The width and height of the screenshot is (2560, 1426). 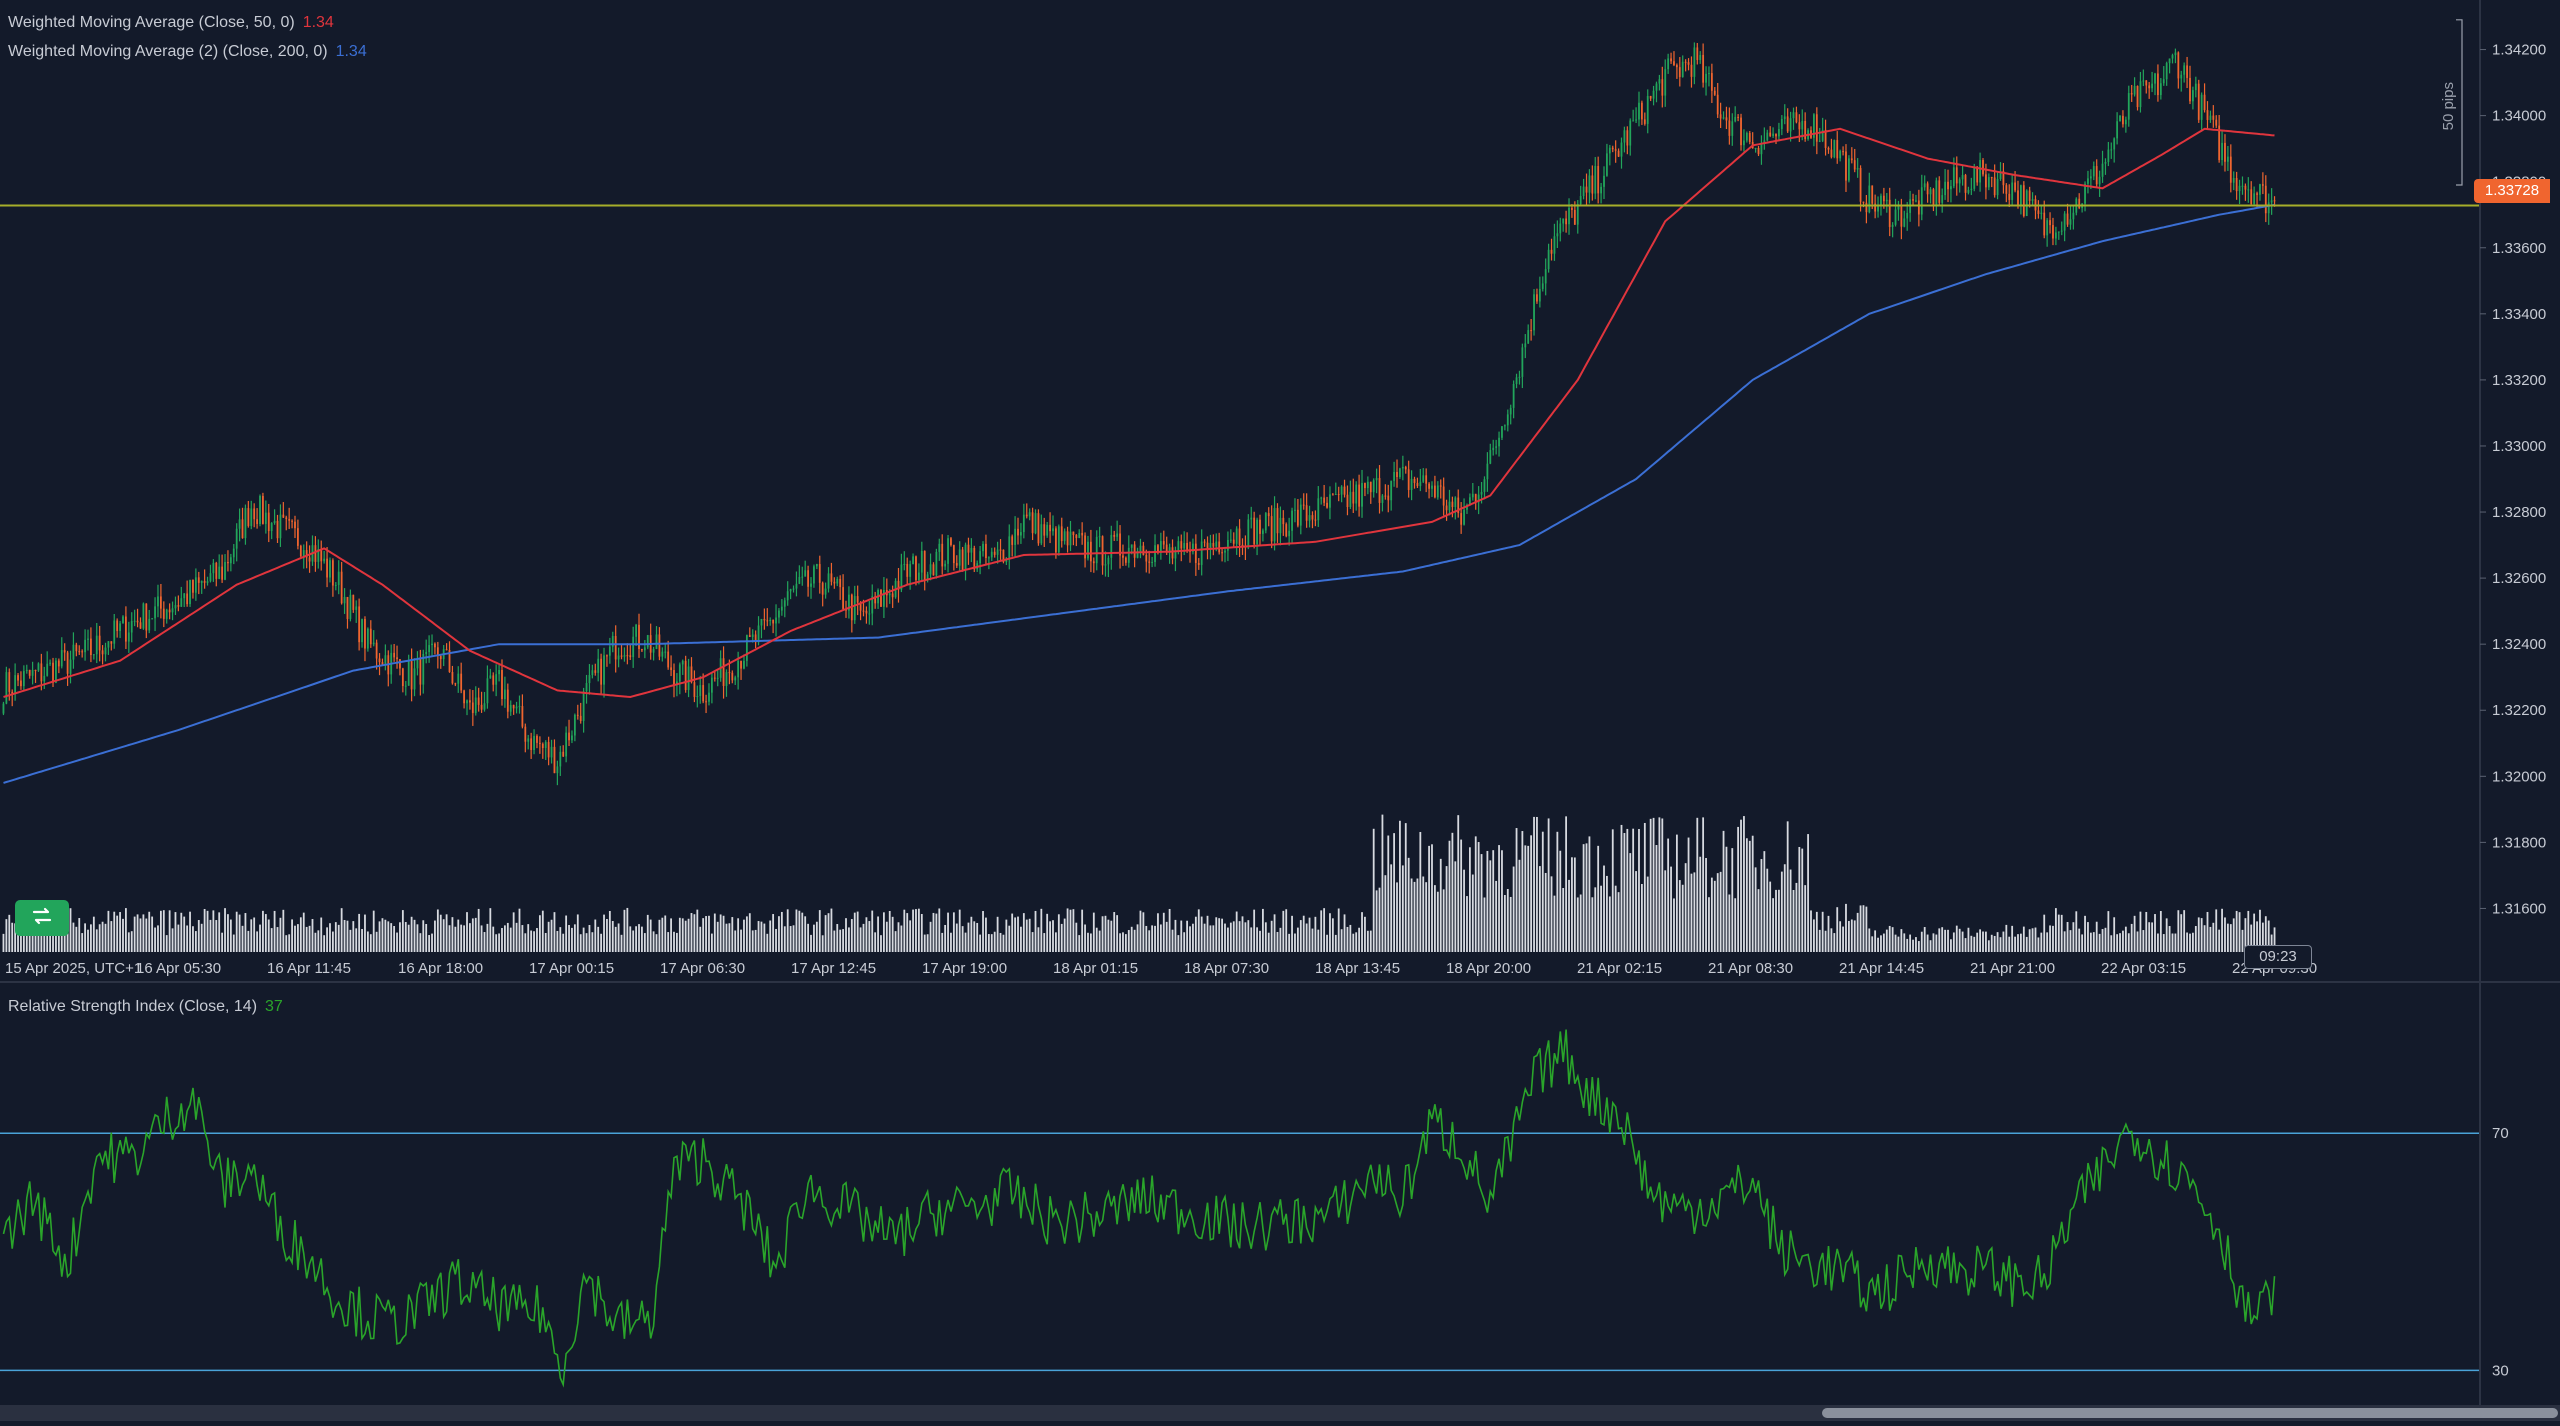 What do you see at coordinates (145, 1007) in the screenshot?
I see `legend-rsi: Relative Strength Index (Close, 14) 37` at bounding box center [145, 1007].